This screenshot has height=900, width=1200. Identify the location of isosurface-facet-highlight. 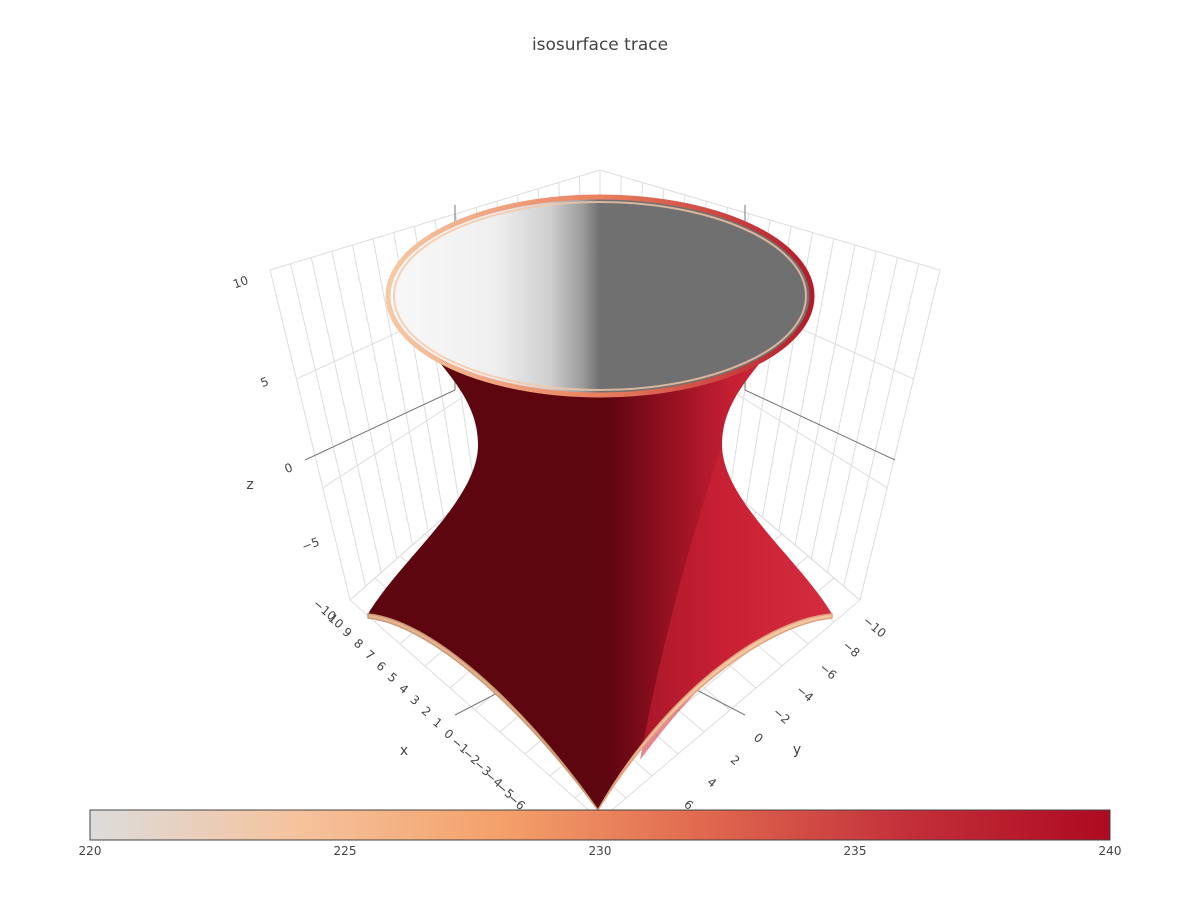
(736, 602).